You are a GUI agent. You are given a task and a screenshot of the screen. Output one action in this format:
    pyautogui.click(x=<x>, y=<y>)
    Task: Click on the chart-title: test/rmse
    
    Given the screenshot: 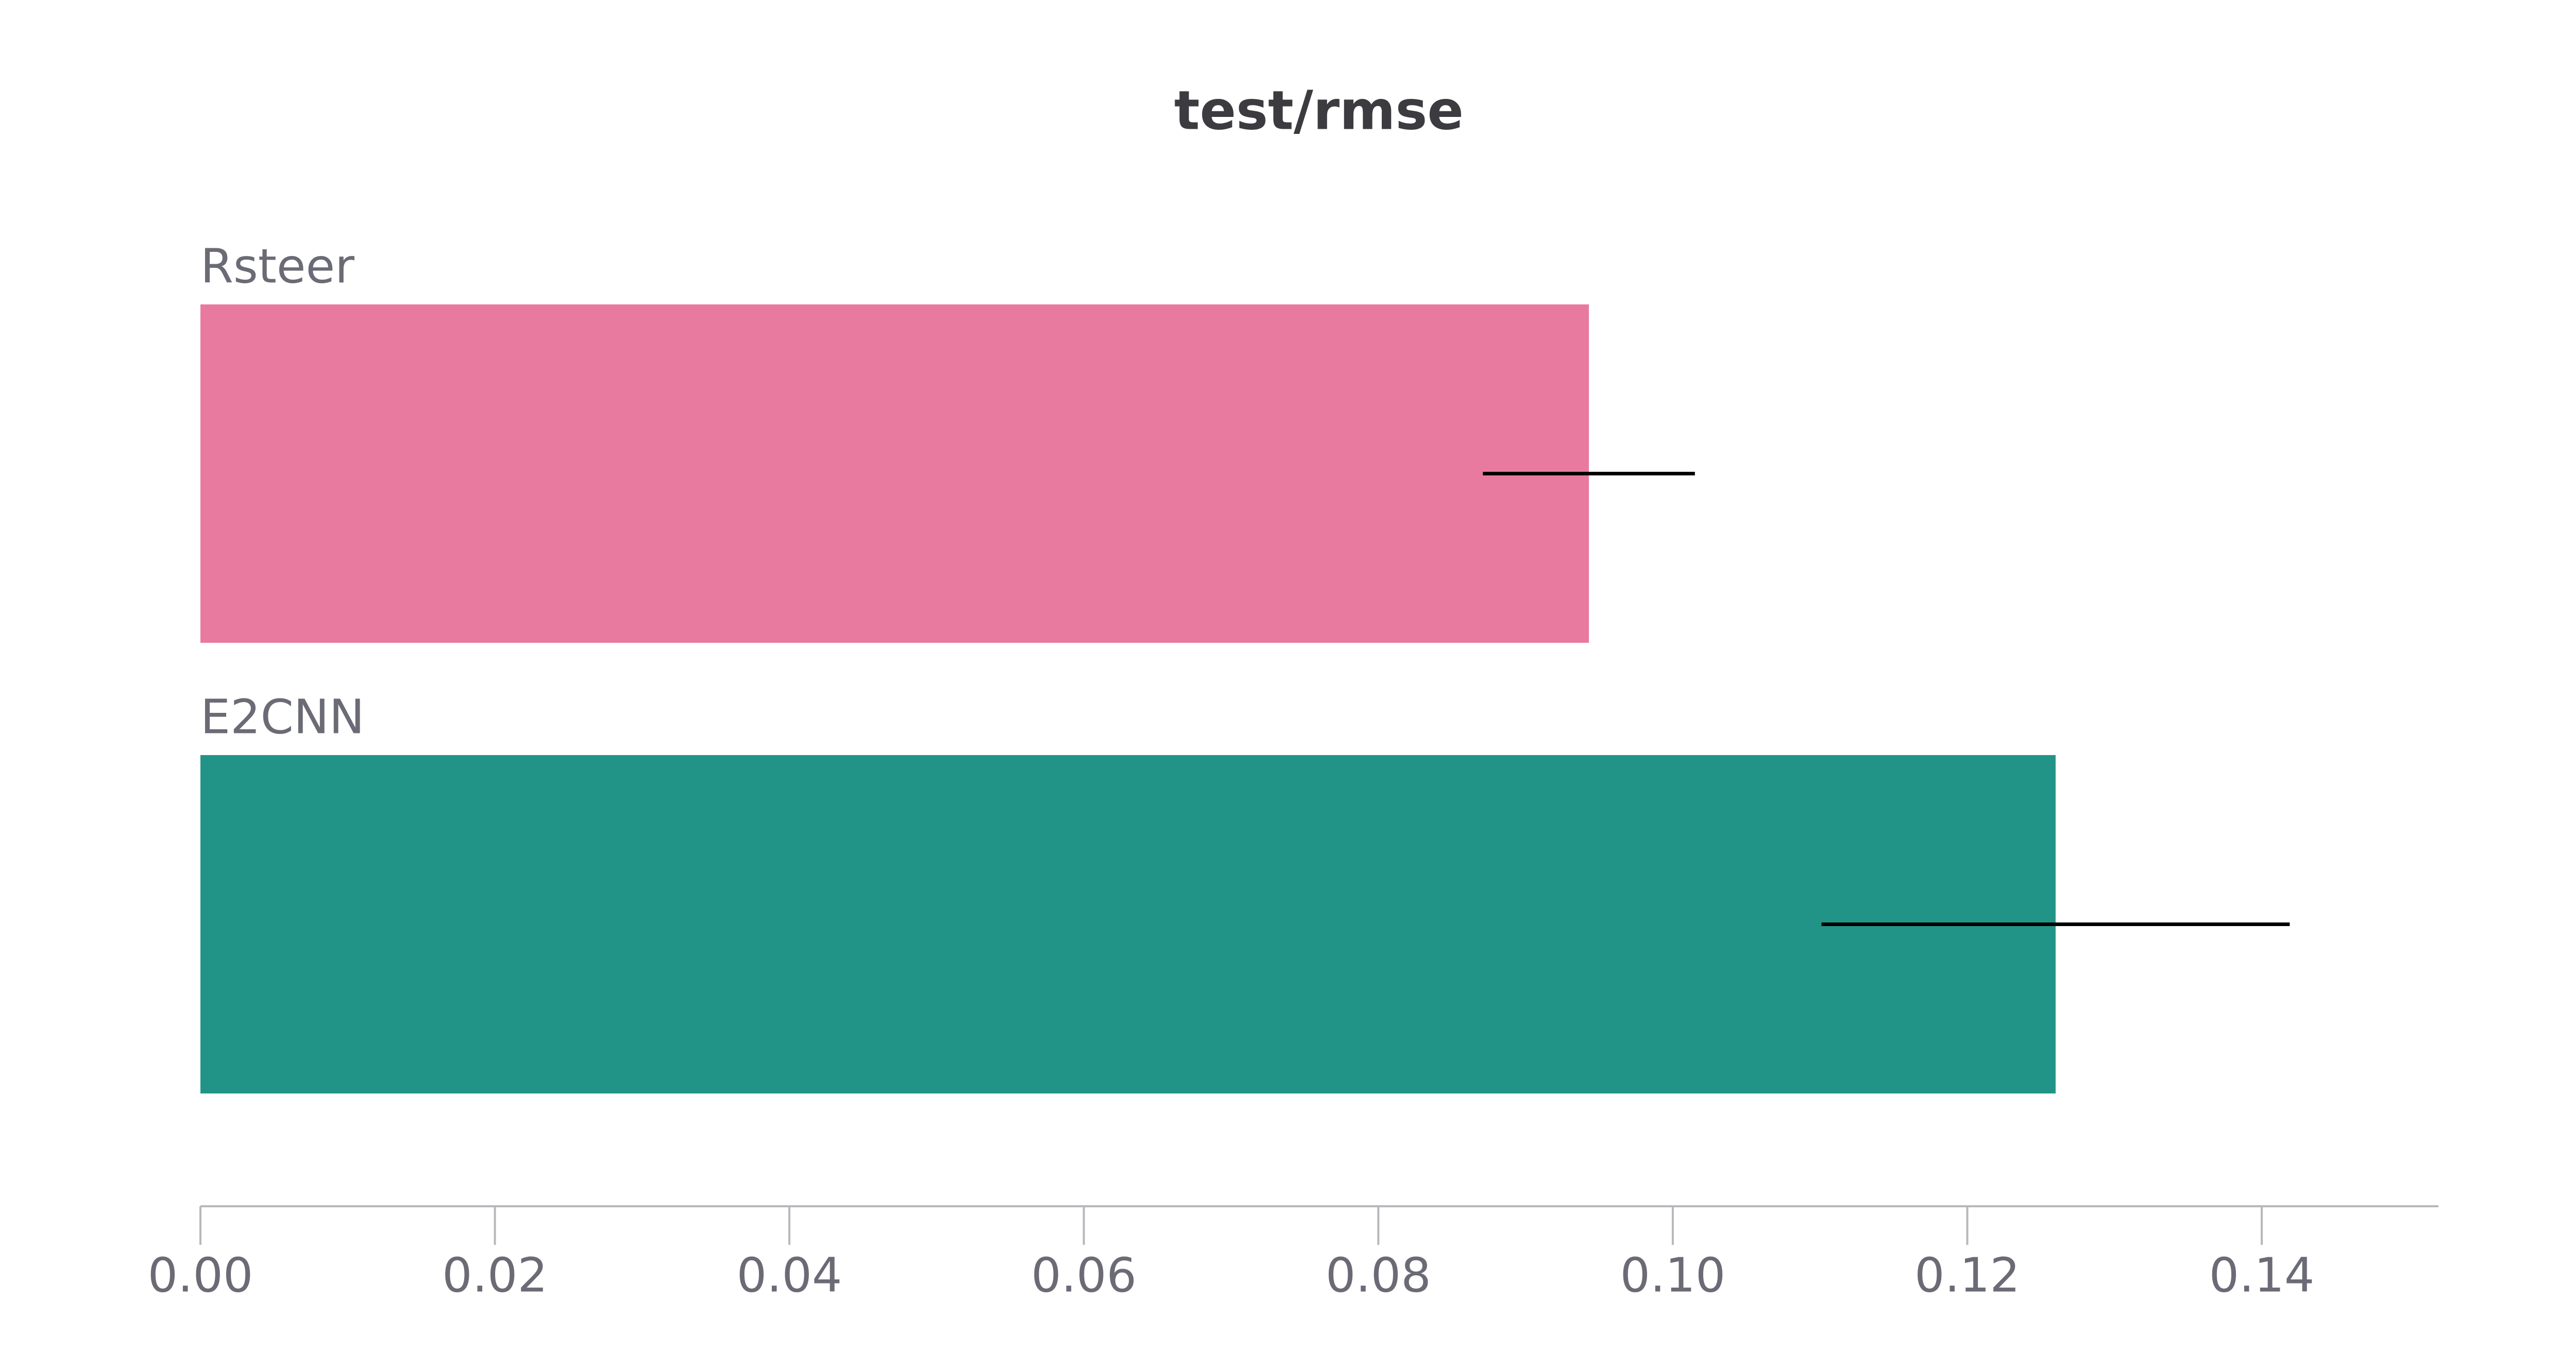 What is the action you would take?
    pyautogui.click(x=1319, y=110)
    